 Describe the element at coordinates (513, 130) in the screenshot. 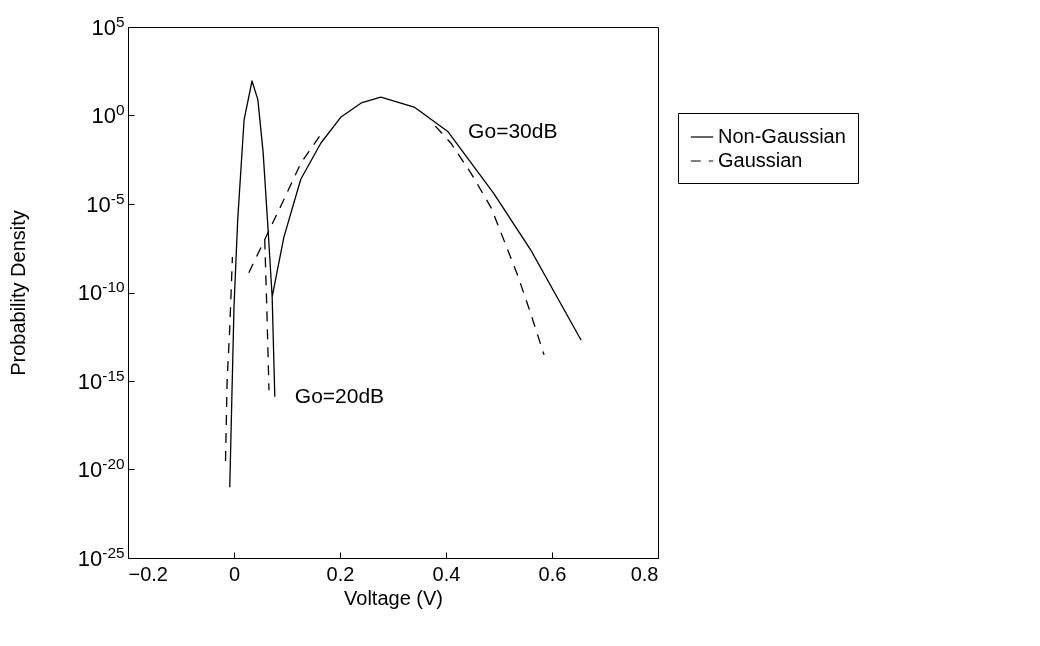

I see `annotation: Go=30dB` at that location.